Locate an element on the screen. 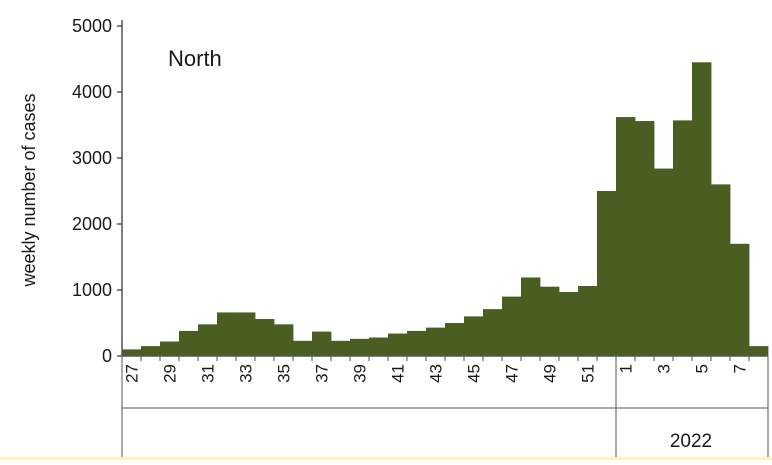 The height and width of the screenshot is (465, 772). y-tick-label: 1000 is located at coordinates (92, 290).